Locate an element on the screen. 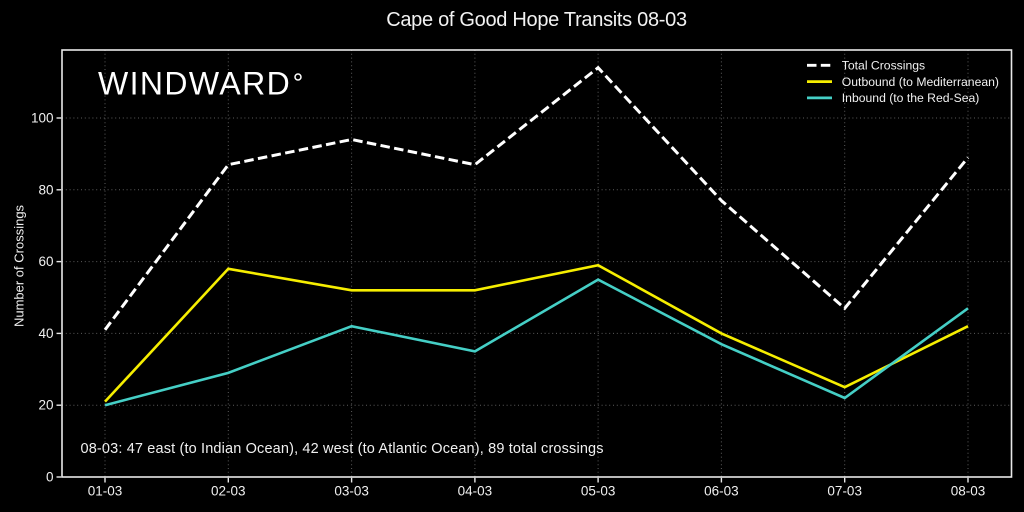 Image resolution: width=1024 pixels, height=512 pixels. svg-text: 40 is located at coordinates (45, 333).